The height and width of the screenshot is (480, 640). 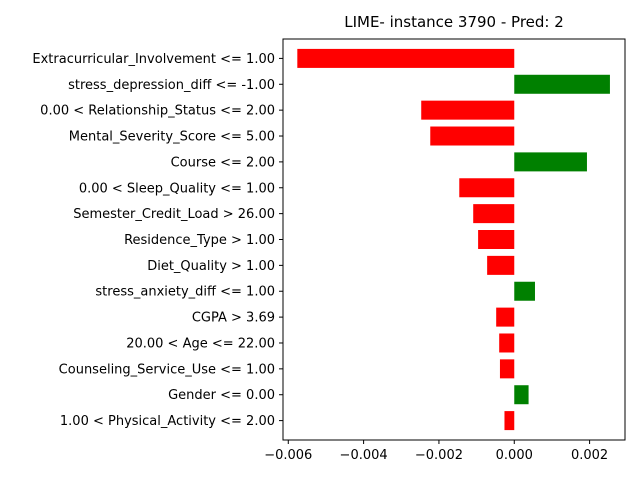 What do you see at coordinates (233, 318) in the screenshot?
I see `y-tick-label: CGPA > 3.69` at bounding box center [233, 318].